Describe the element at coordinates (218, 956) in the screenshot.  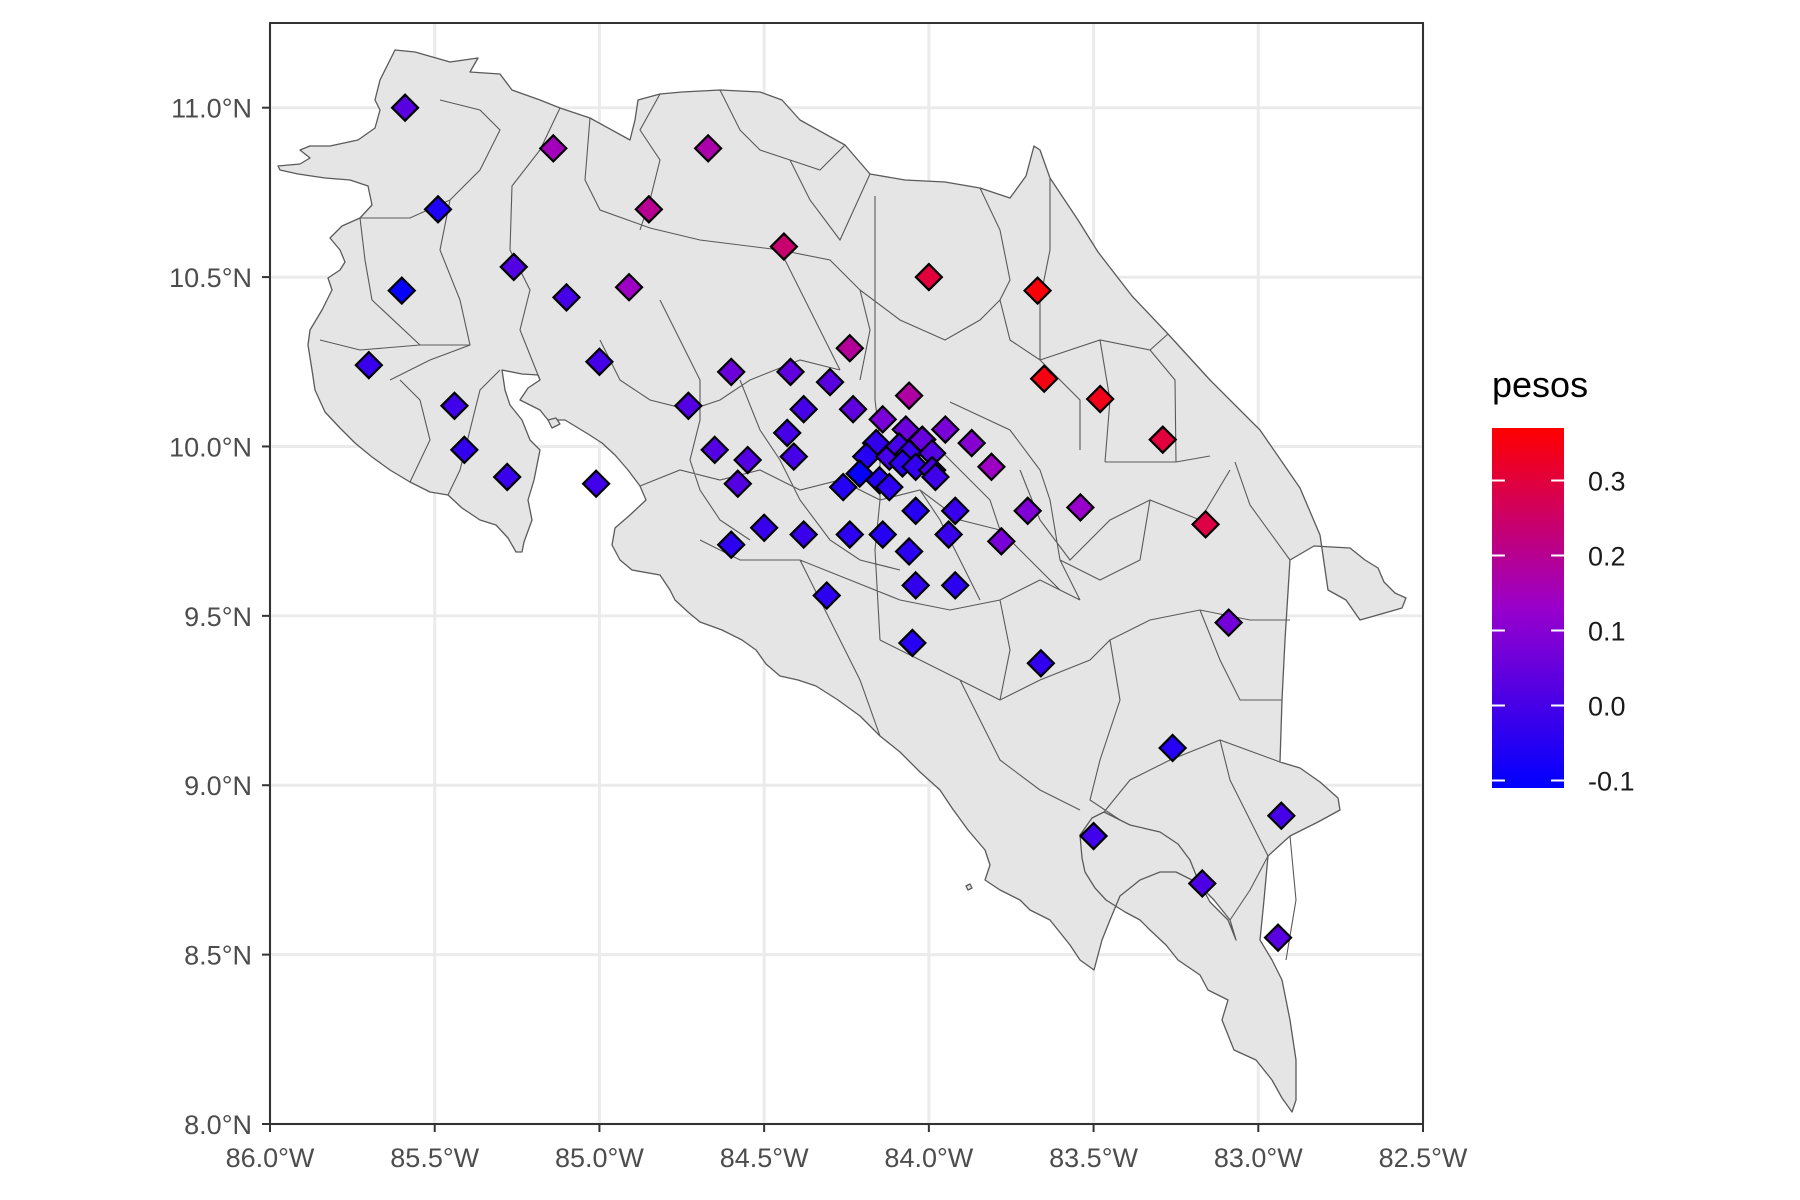
I see `y-tick-label: 8.5°N` at that location.